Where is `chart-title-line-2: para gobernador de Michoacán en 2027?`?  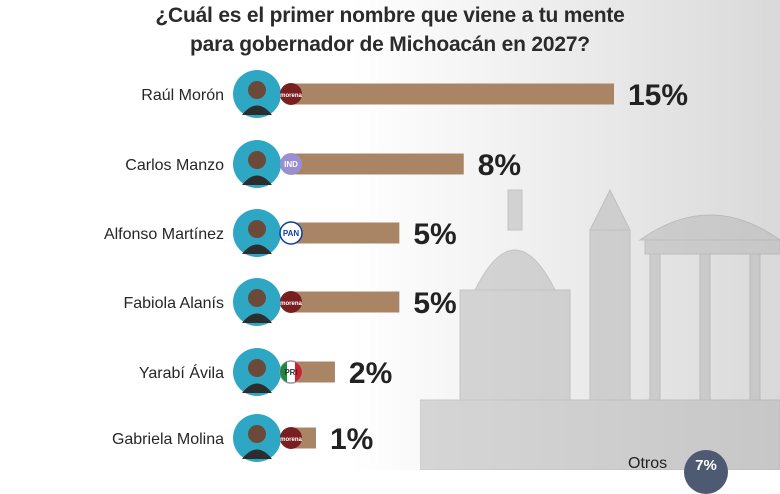 chart-title-line-2: para gobernador de Michoacán en 2027? is located at coordinates (390, 44).